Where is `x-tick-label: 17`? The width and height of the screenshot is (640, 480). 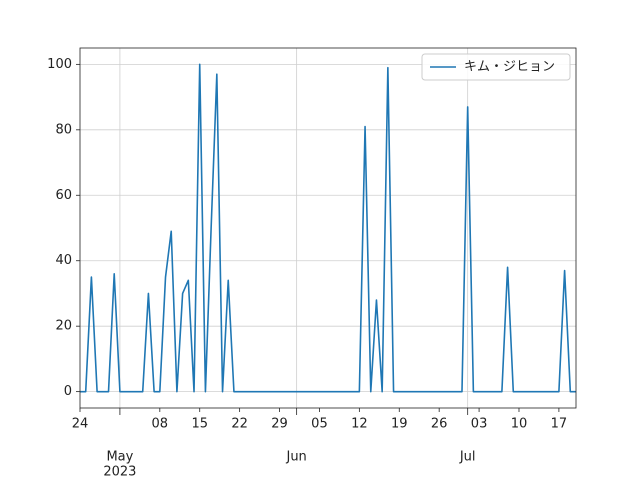
x-tick-label: 17 is located at coordinates (559, 424).